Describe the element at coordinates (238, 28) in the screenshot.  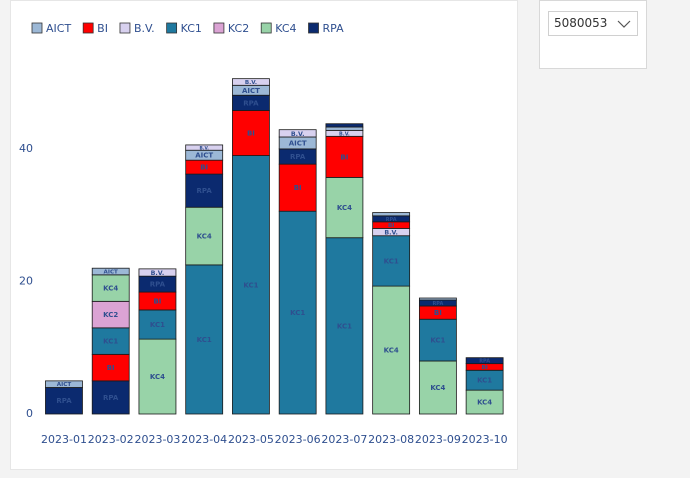
I see `legend-label: KC2` at that location.